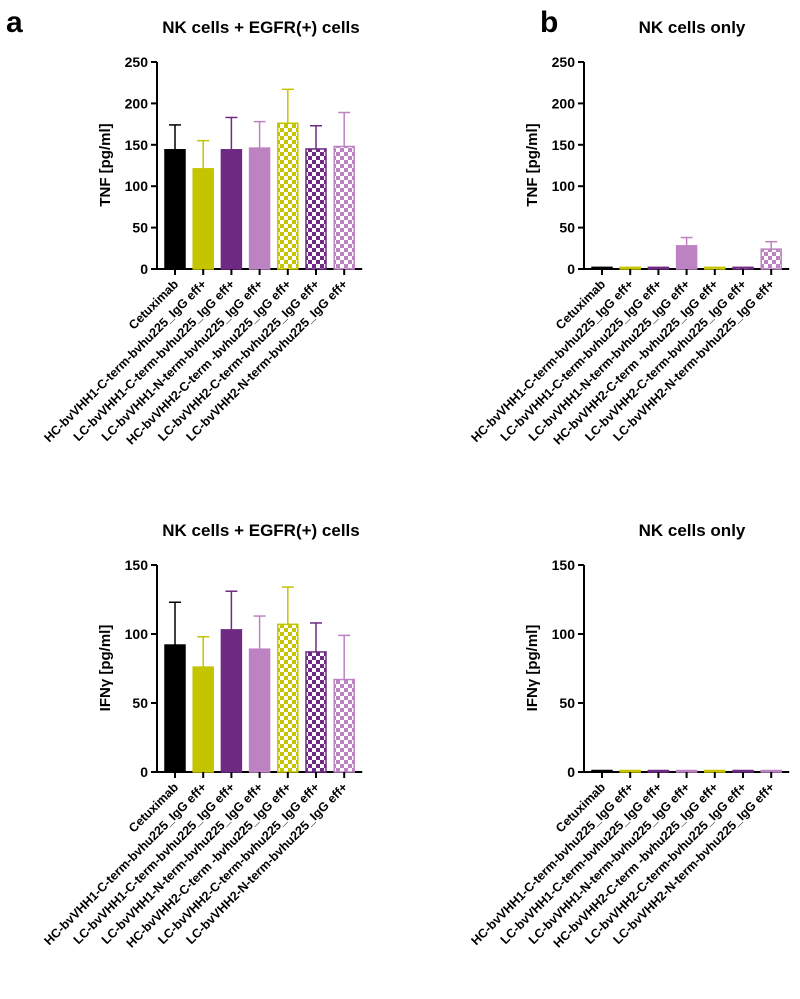  What do you see at coordinates (549, 22) in the screenshot?
I see `panel-label-b: b` at bounding box center [549, 22].